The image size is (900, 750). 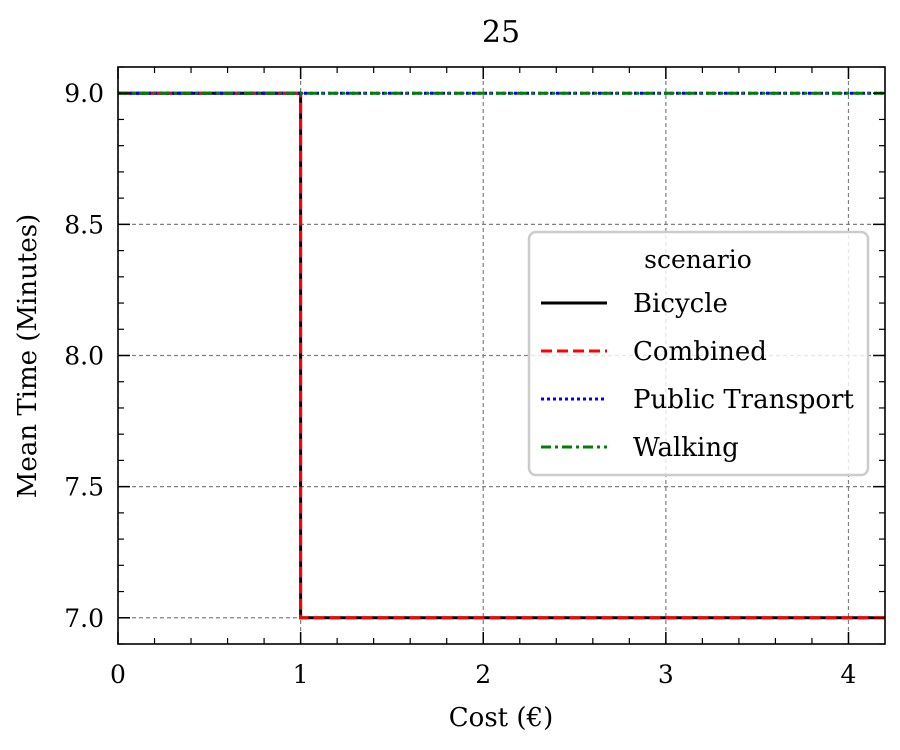 I want to click on x-axis-label: Cost (€), so click(x=501, y=718).